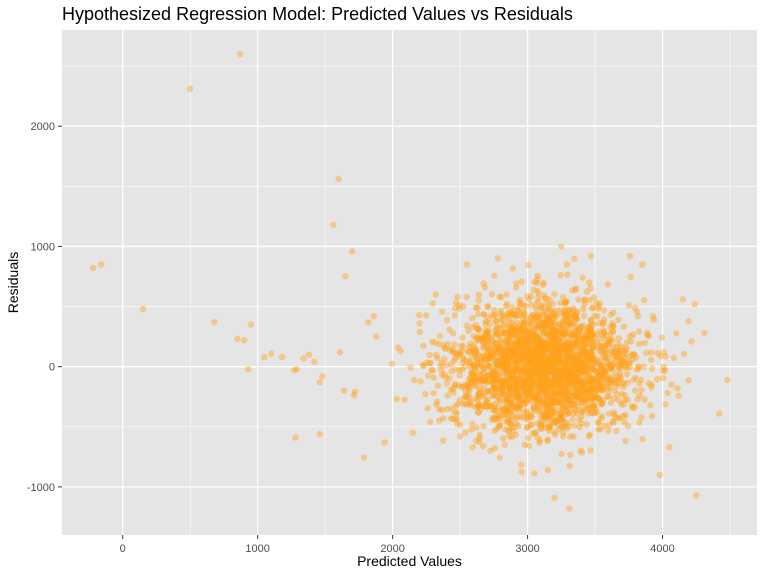 The width and height of the screenshot is (768, 576). I want to click on y-tick-label: 1000, so click(43, 247).